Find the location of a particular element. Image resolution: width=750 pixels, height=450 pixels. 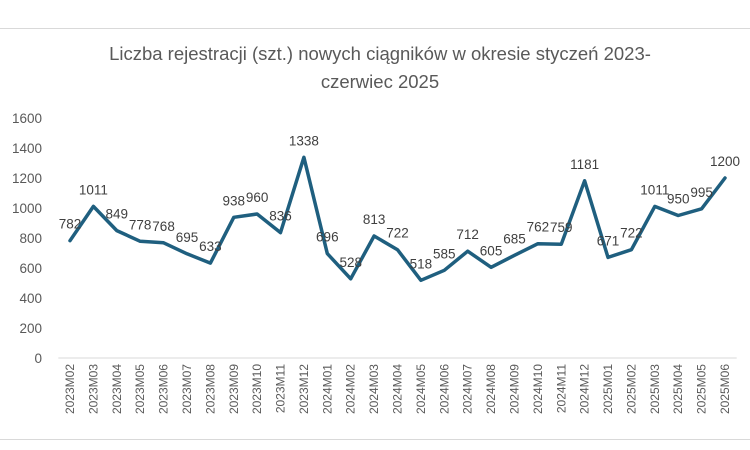

y-tick-label: 600 is located at coordinates (30, 268).